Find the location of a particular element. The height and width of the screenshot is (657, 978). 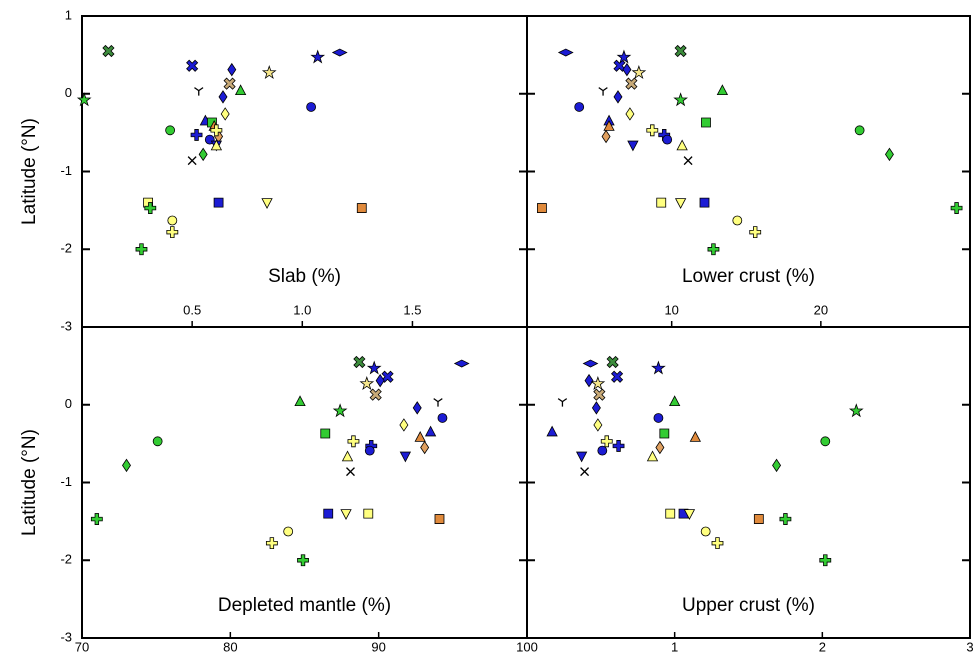

x-tick-label: 90 is located at coordinates (378, 646).